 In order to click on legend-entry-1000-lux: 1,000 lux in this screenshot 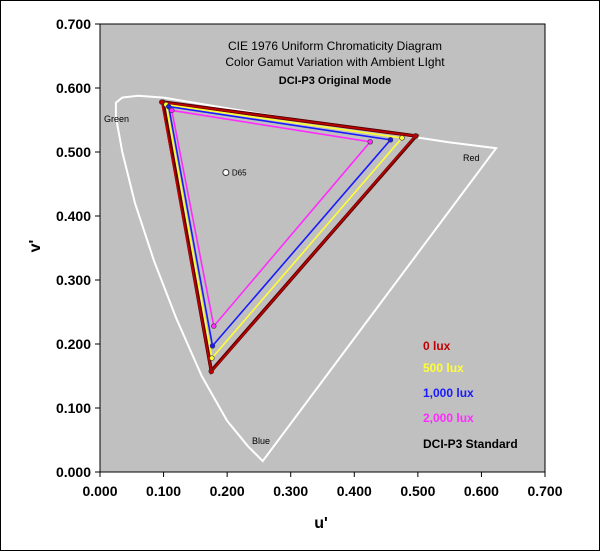, I will do `click(448, 393)`.